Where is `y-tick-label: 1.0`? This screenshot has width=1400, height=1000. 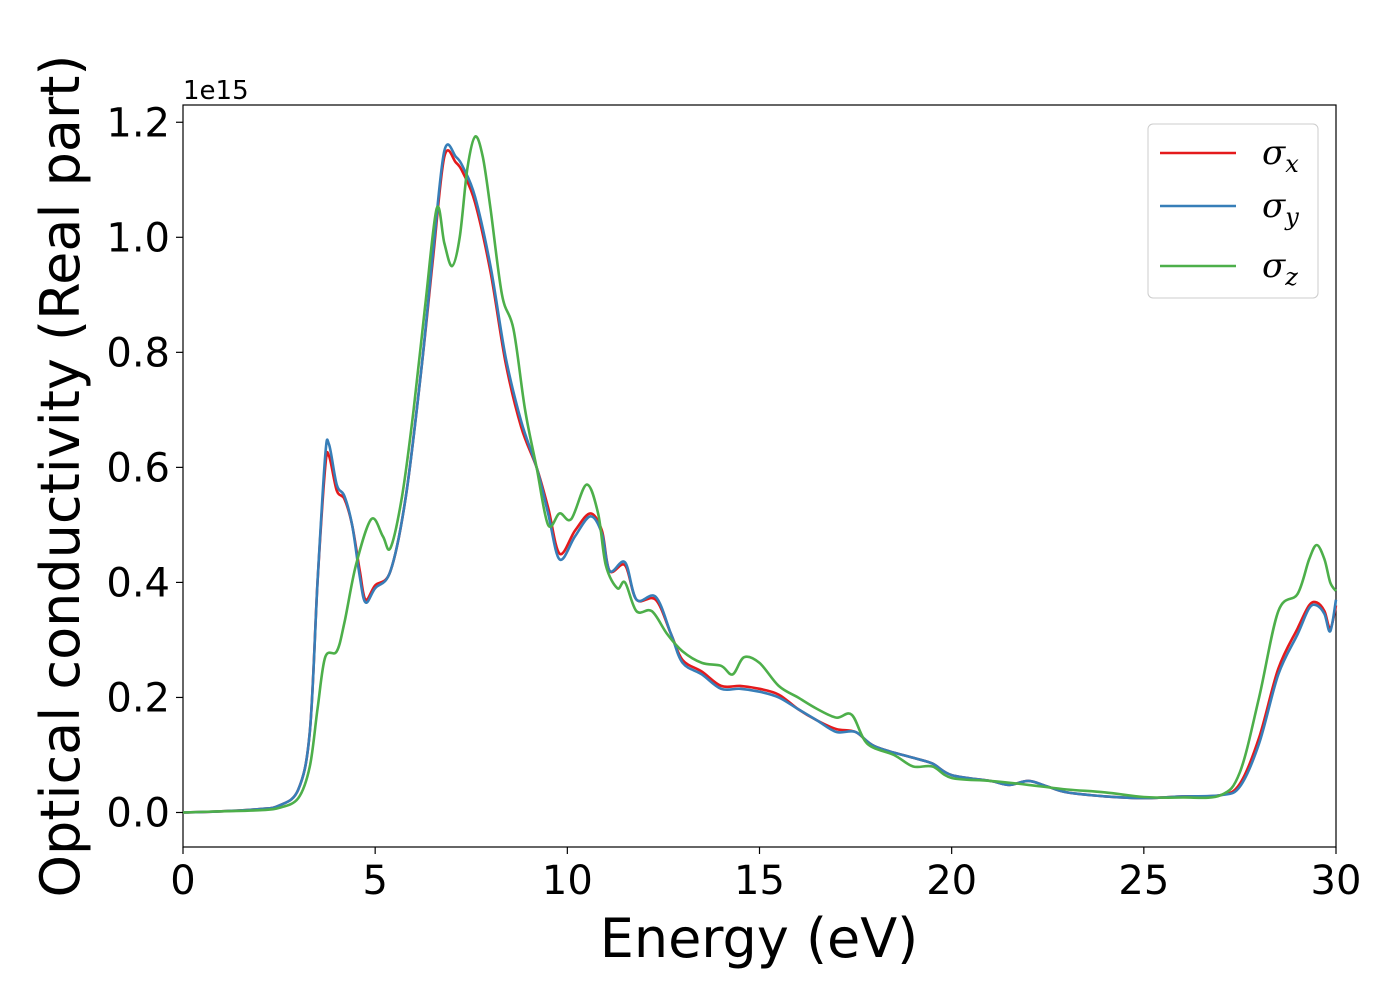
y-tick-label: 1.0 is located at coordinates (138, 238).